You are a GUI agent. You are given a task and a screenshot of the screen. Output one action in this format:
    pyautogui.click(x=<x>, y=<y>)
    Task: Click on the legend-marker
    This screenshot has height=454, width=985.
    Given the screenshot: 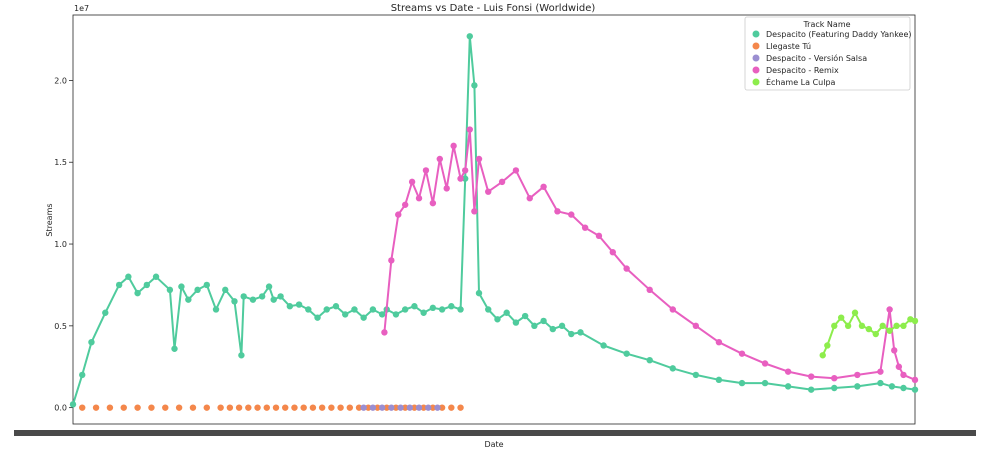 What is the action you would take?
    pyautogui.click(x=756, y=58)
    